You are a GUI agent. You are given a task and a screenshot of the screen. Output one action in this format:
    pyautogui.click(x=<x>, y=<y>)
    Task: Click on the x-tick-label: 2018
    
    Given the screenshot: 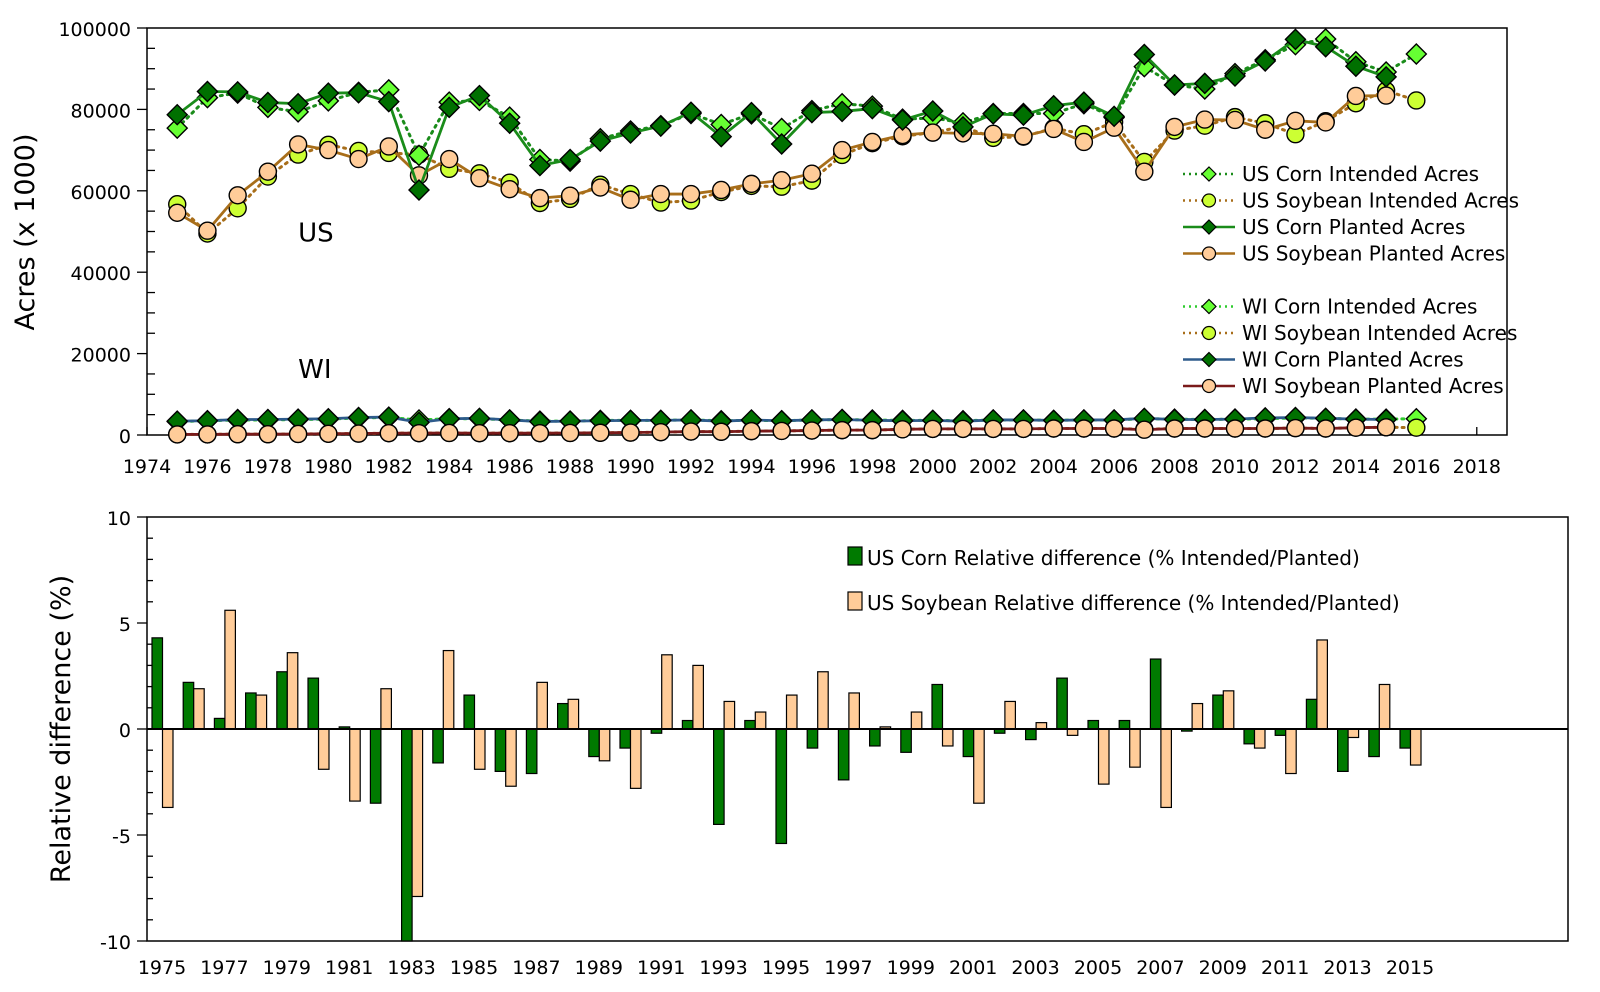 What is the action you would take?
    pyautogui.click(x=1477, y=467)
    